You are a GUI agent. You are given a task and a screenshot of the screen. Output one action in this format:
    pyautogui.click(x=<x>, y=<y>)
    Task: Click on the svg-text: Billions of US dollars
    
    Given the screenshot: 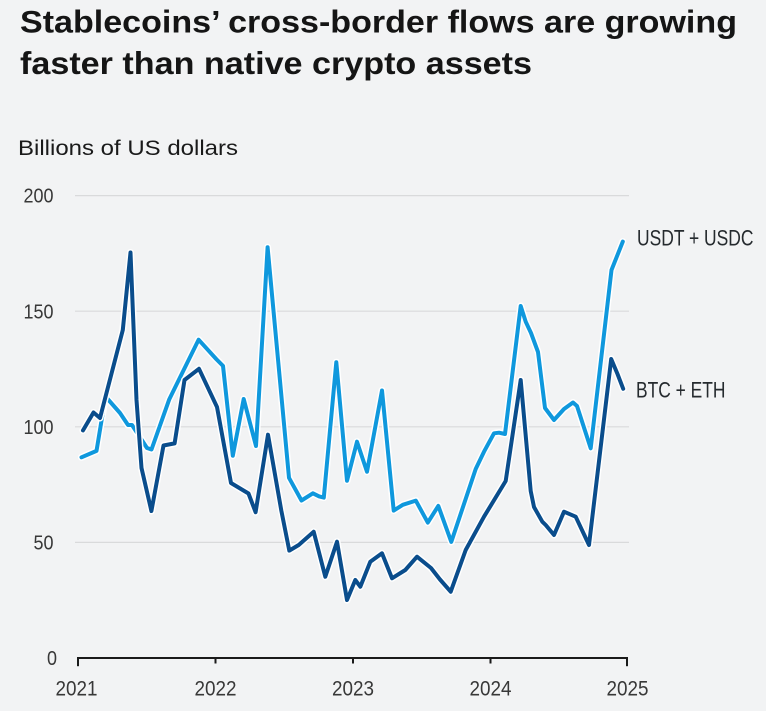 What is the action you would take?
    pyautogui.click(x=128, y=148)
    